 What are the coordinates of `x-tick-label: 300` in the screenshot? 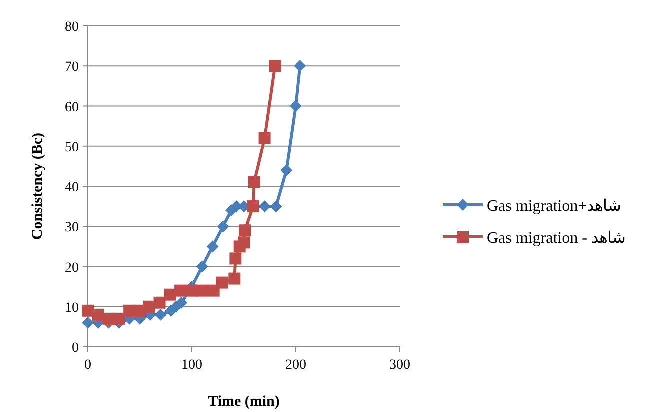 It's located at (400, 365).